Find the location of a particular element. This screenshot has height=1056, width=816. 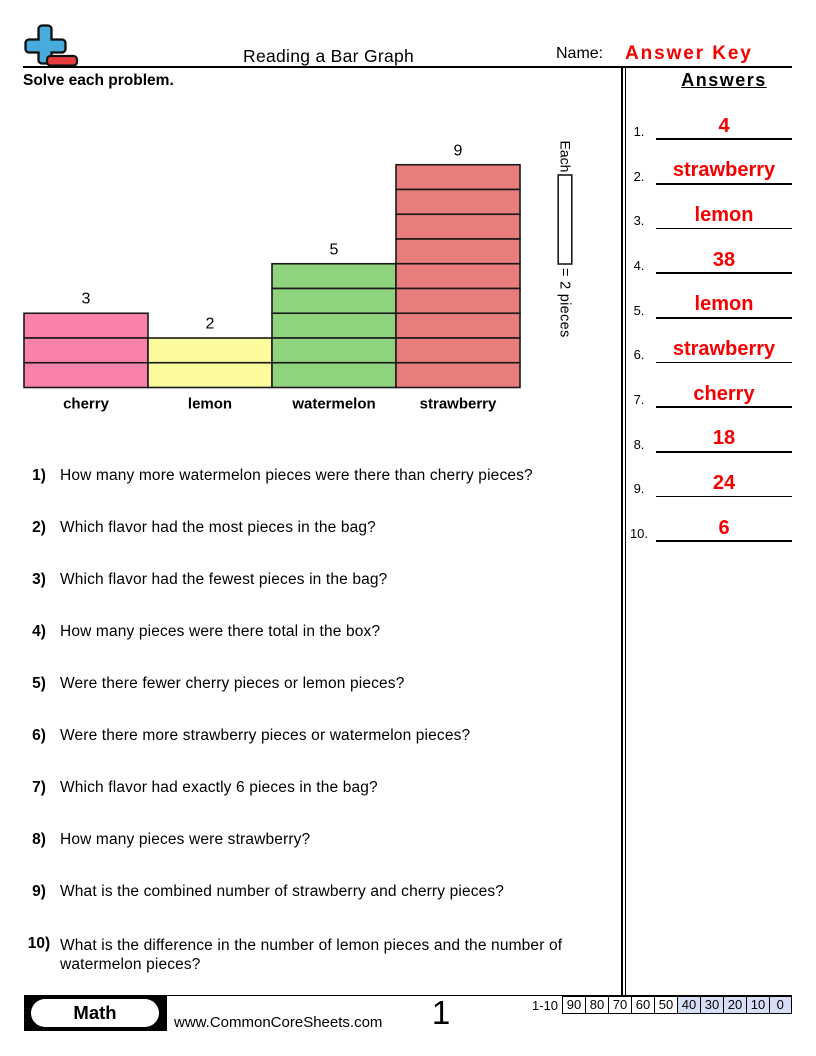

svg-text: 5 is located at coordinates (334, 249).